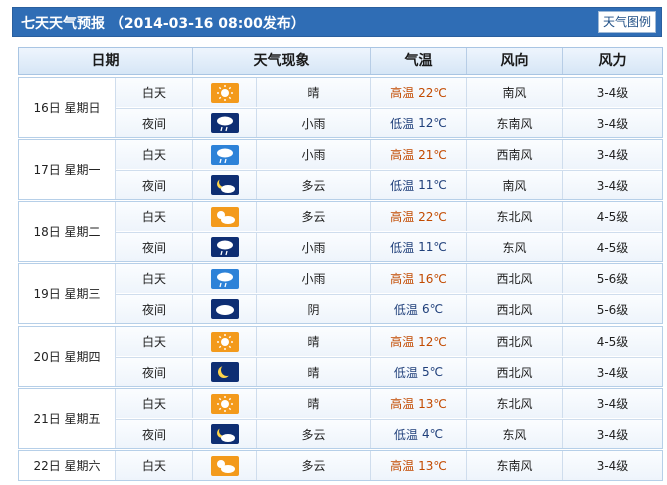  I want to click on night-period-row: 夜间 小雨 低温 12℃ 东南风 3-4级, so click(389, 122).